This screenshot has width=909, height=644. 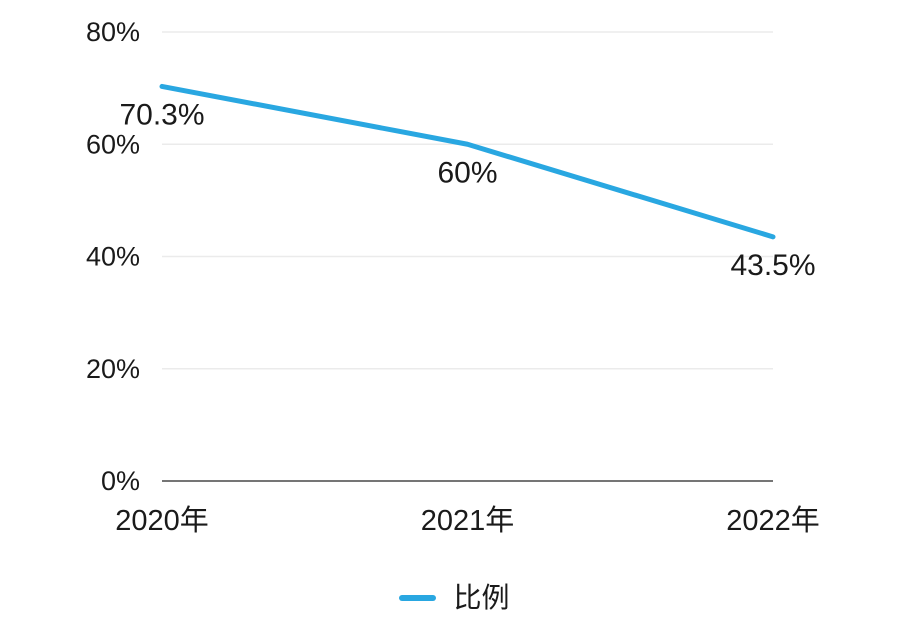 I want to click on y-tick-label: 0%, so click(x=120, y=481).